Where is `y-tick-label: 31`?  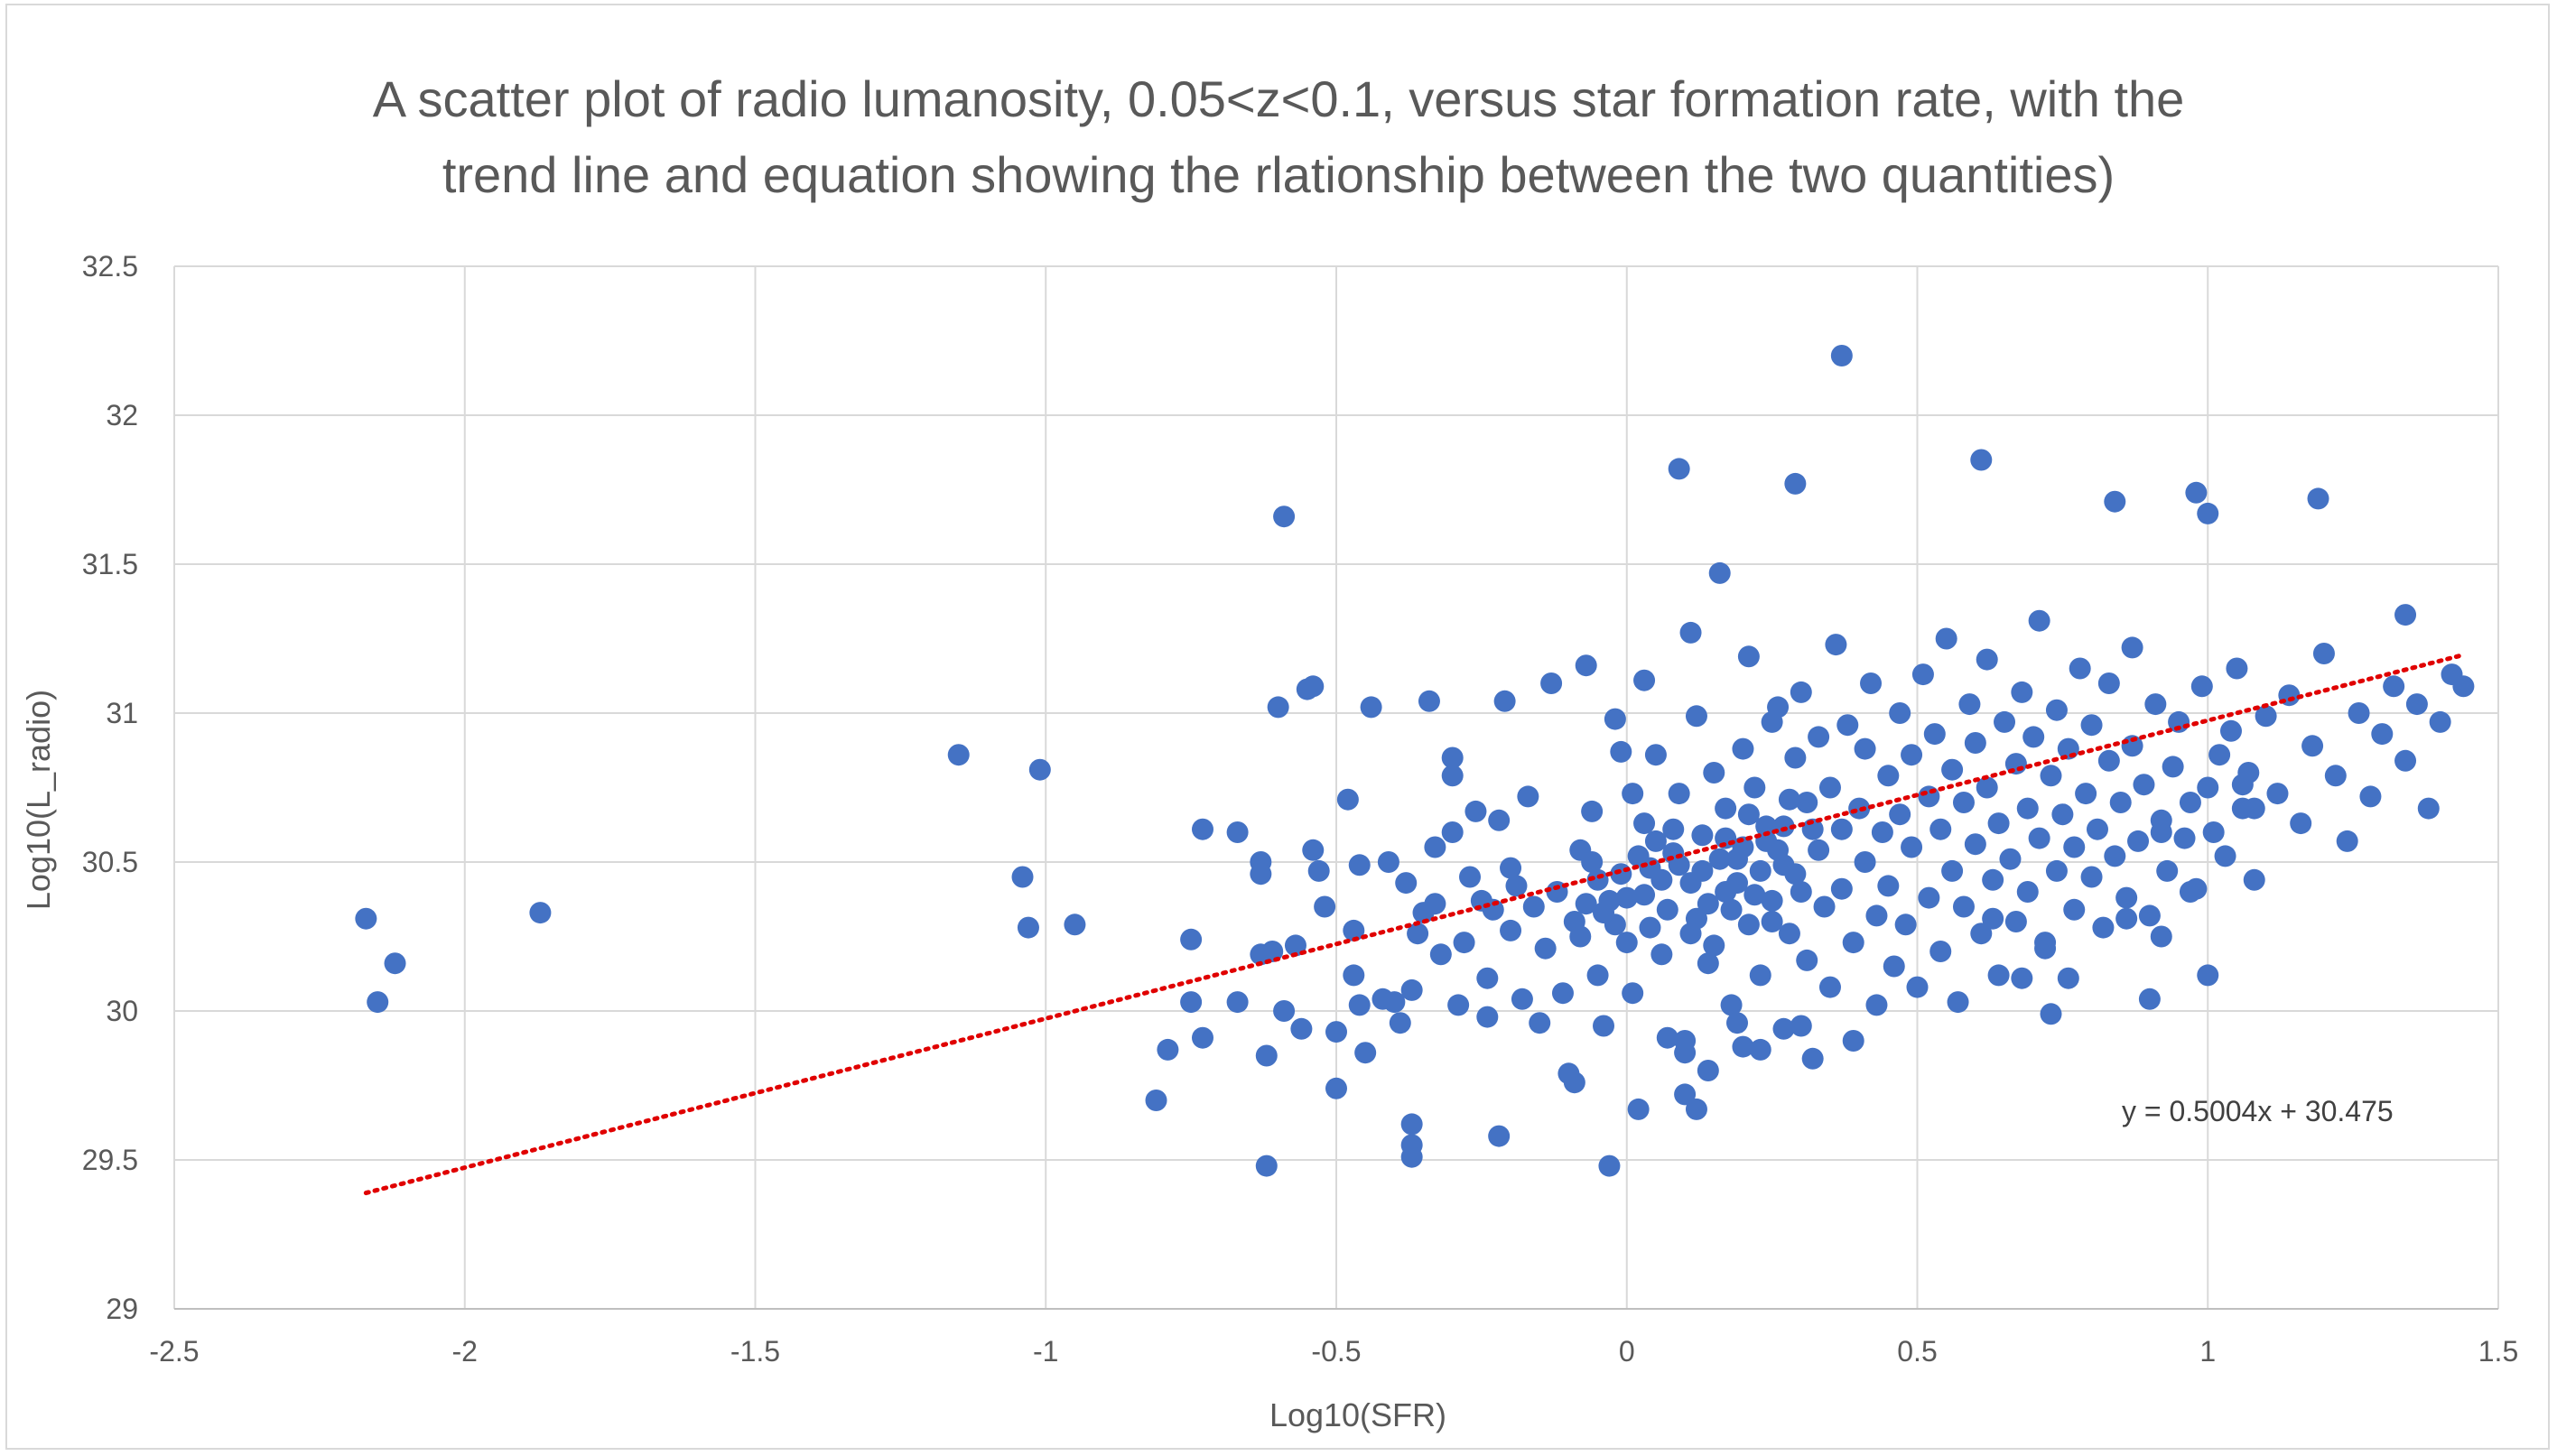
y-tick-label: 31 is located at coordinates (122, 713).